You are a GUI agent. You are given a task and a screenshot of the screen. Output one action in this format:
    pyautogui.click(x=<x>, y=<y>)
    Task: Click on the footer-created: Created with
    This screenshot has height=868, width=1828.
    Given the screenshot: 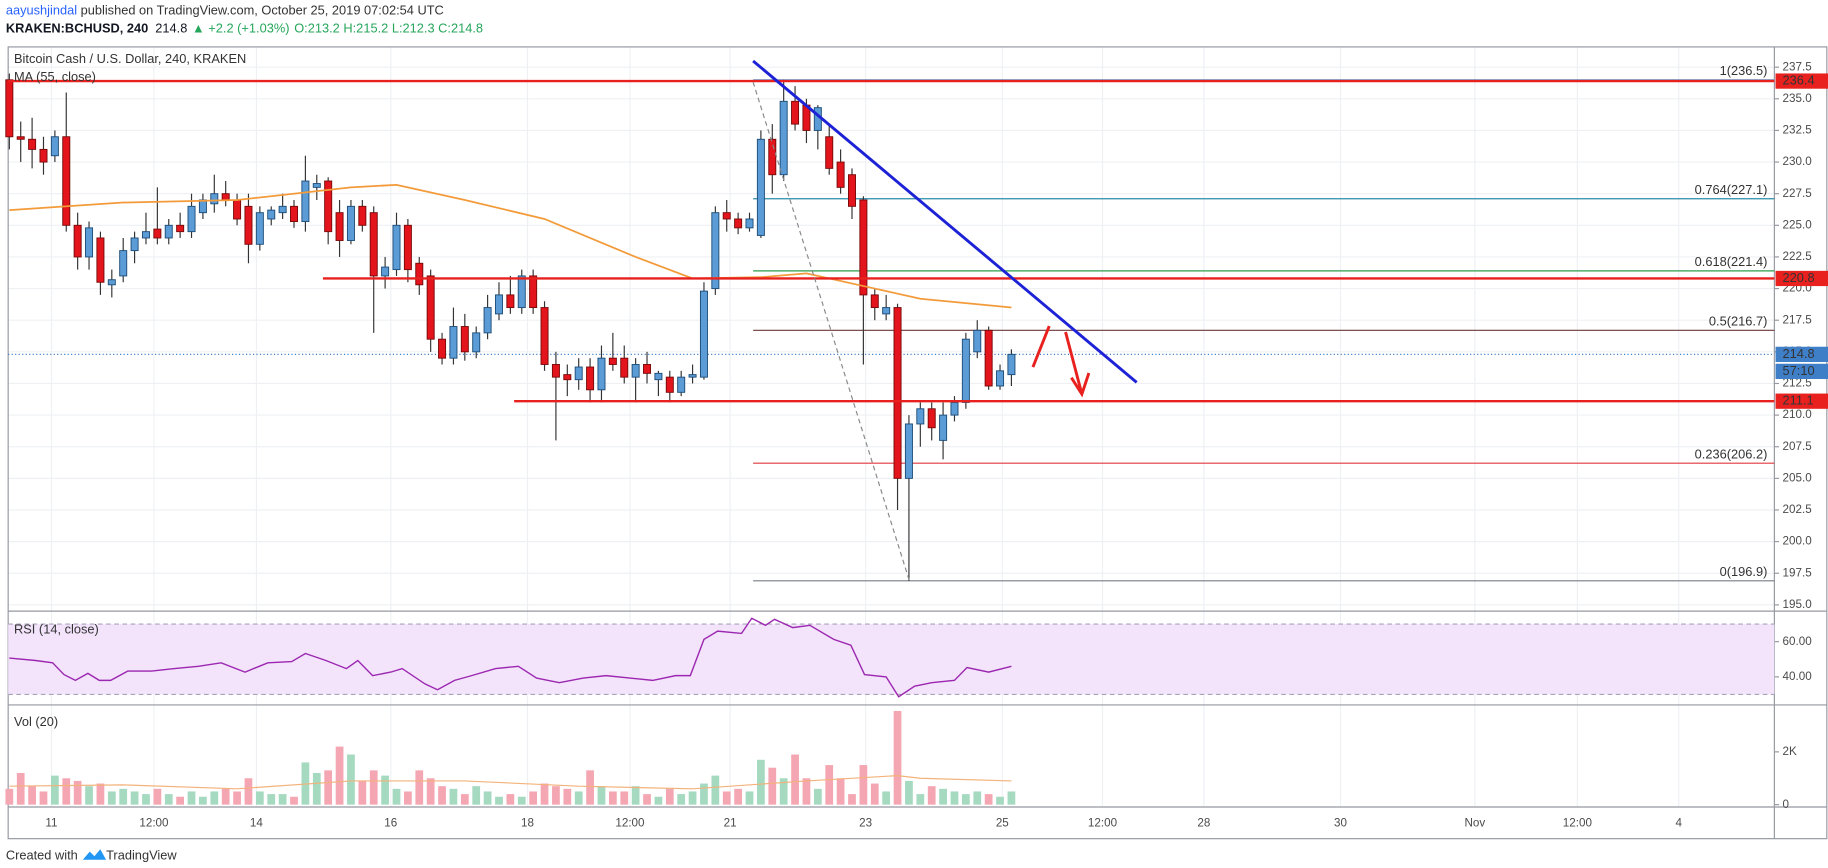 What is the action you would take?
    pyautogui.click(x=42, y=855)
    